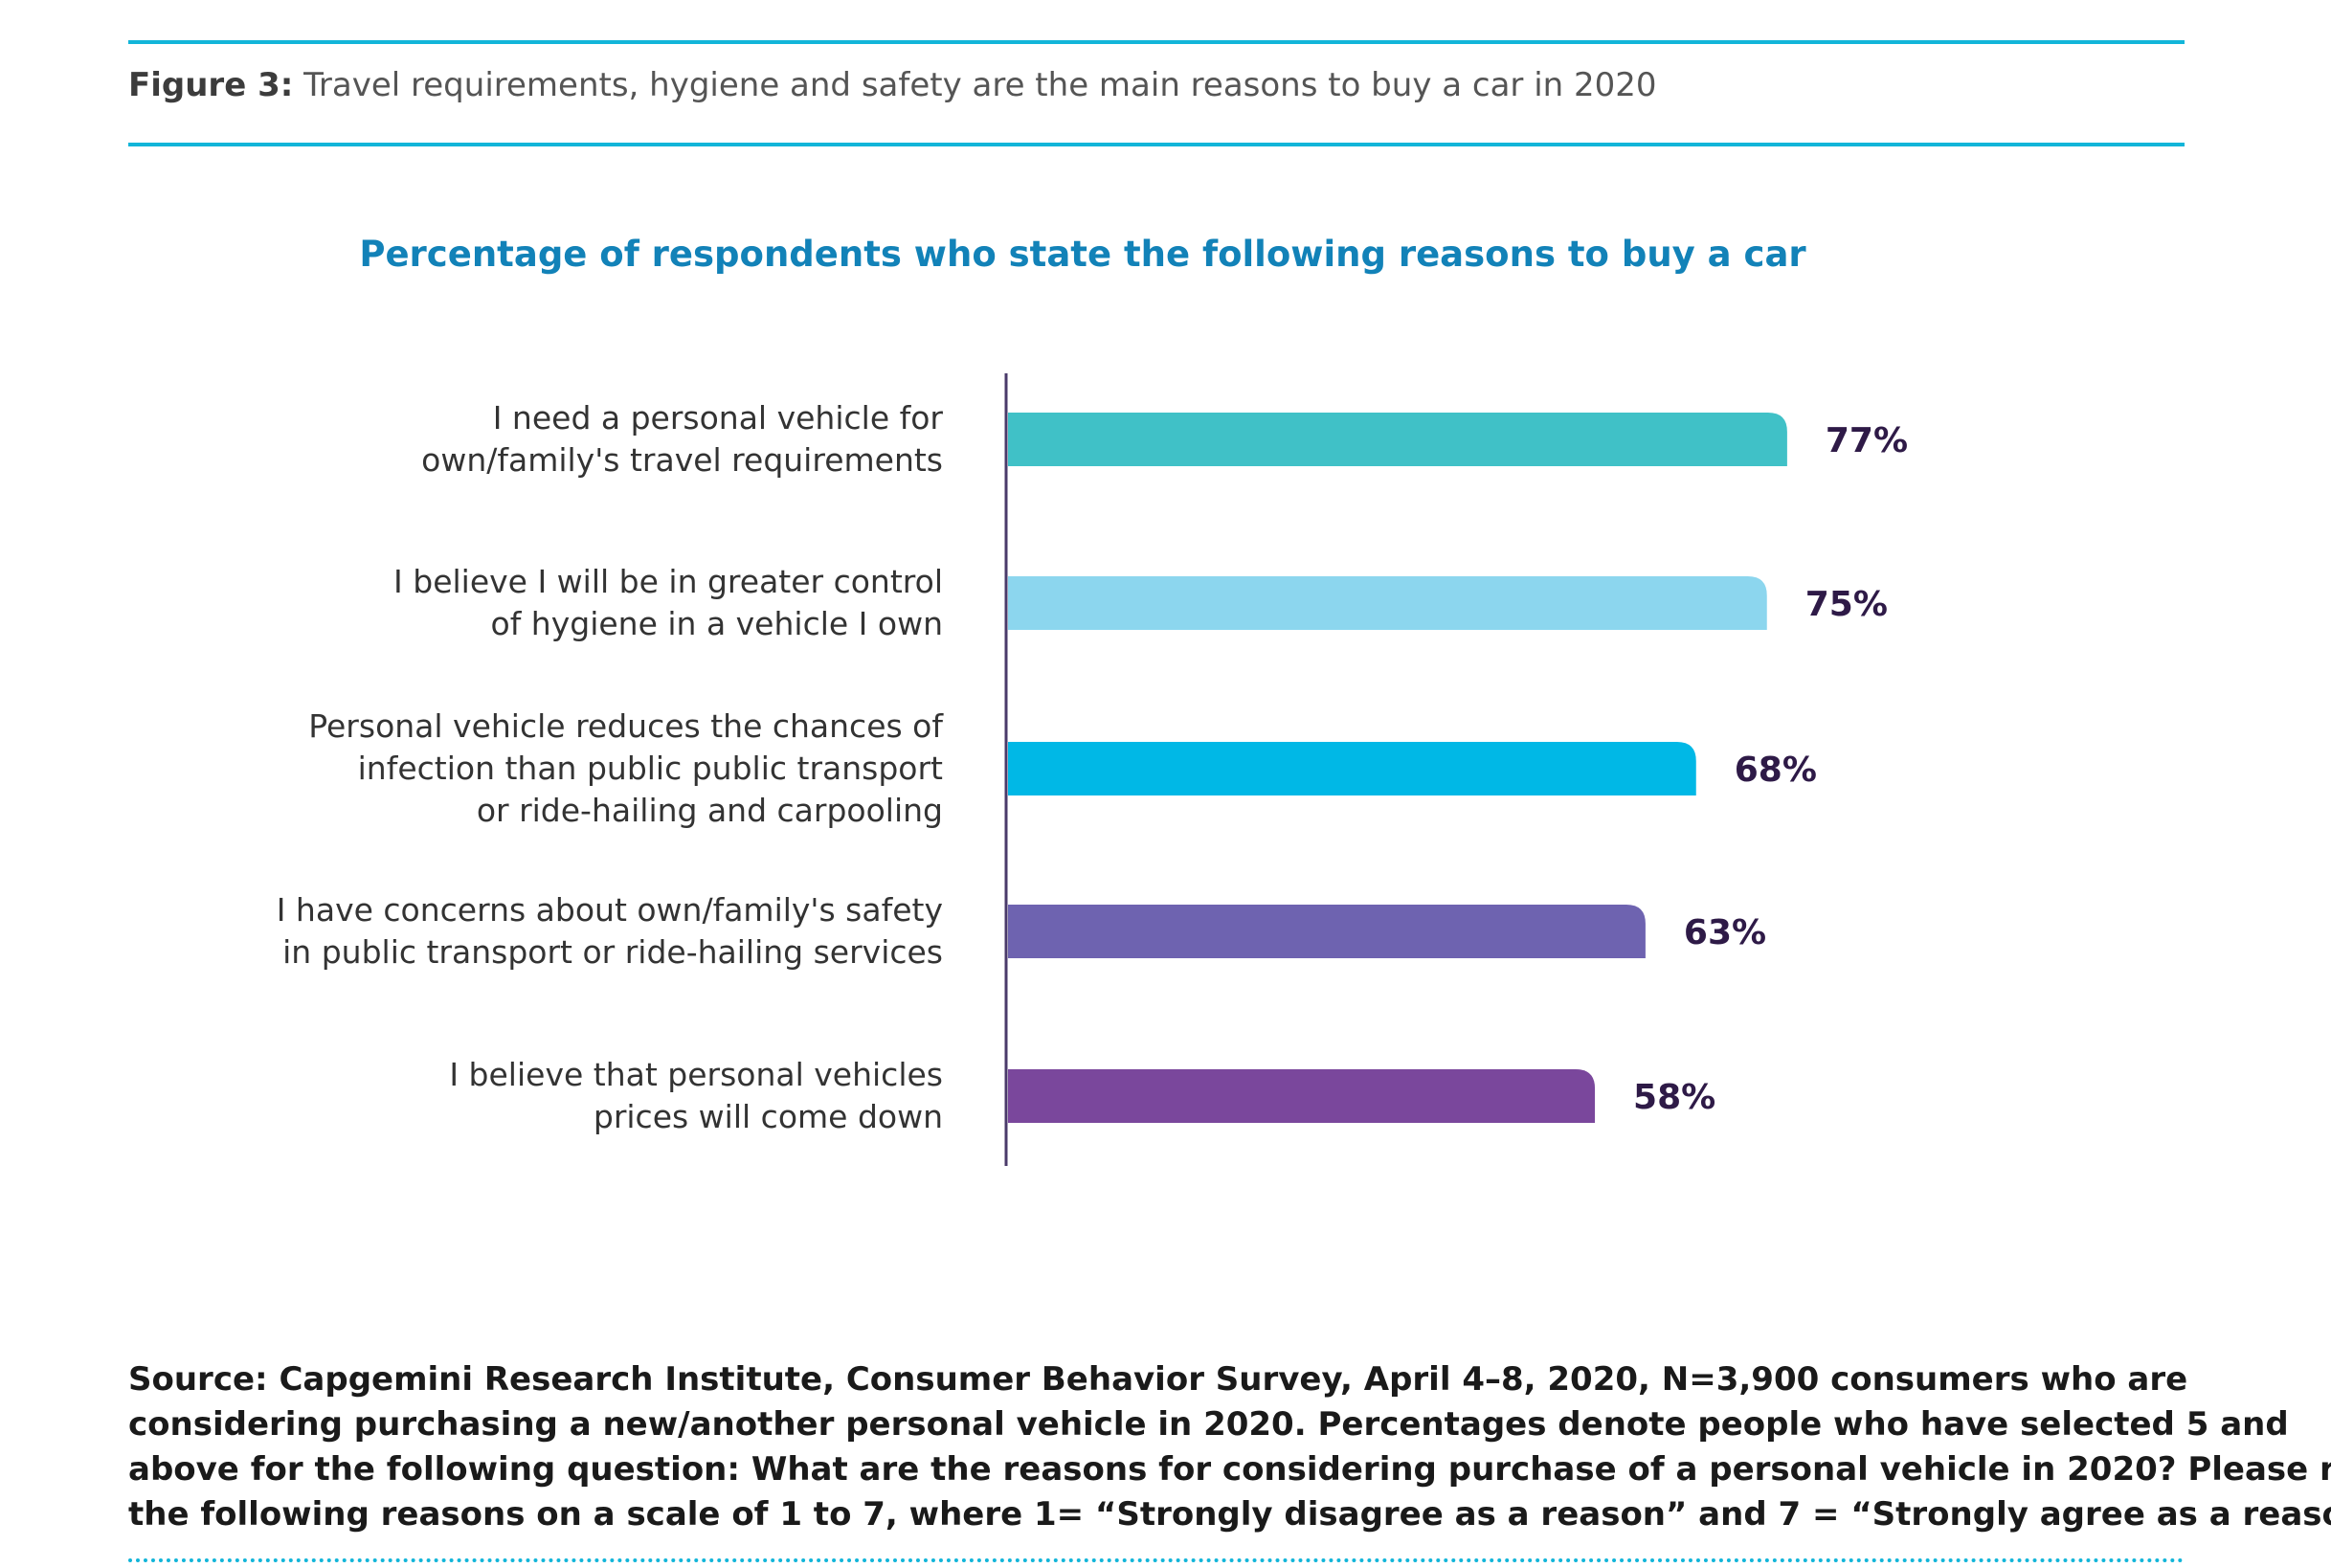 The image size is (2331, 1568). Describe the element at coordinates (211, 85) in the screenshot. I see `figure-label: Figure 3:` at that location.